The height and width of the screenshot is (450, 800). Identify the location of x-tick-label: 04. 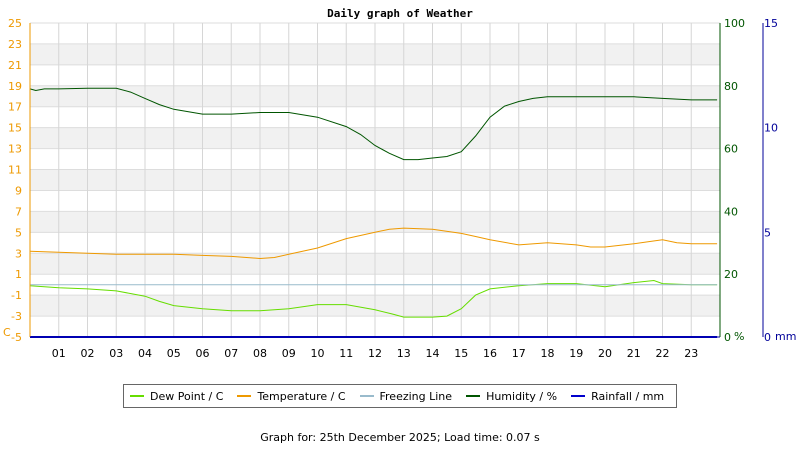
(145, 353).